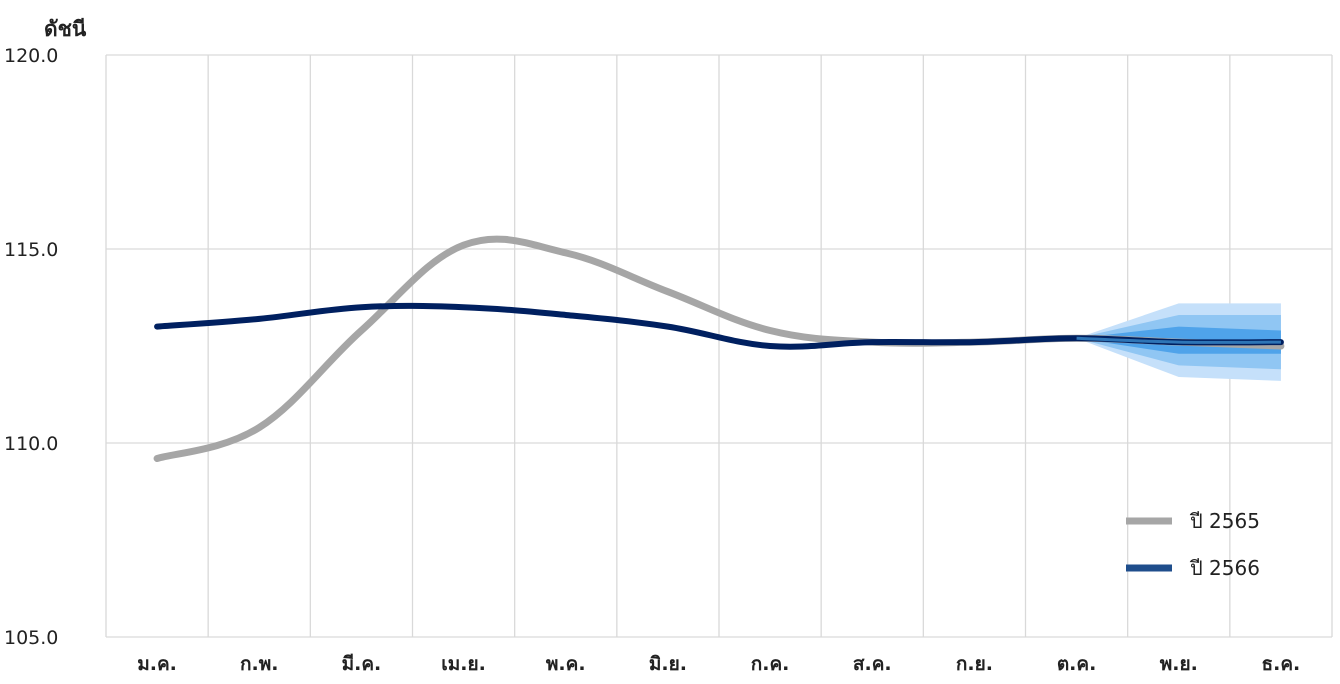 The image size is (1340, 684). What do you see at coordinates (362, 664) in the screenshot?
I see `x-tick-label: มี.ค.` at bounding box center [362, 664].